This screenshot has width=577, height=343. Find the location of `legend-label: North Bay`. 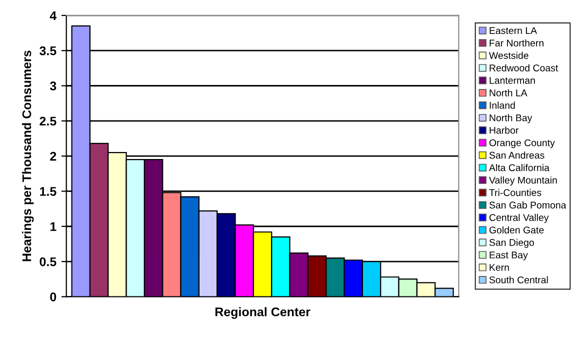

legend-label: North Bay is located at coordinates (511, 119).